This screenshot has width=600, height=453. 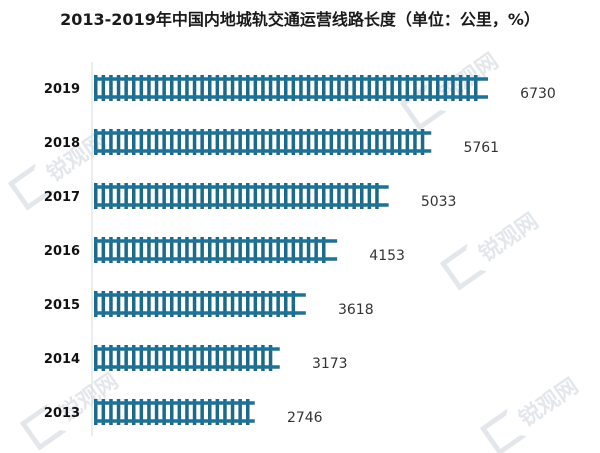 I want to click on year-label: 2019, so click(x=62, y=89).